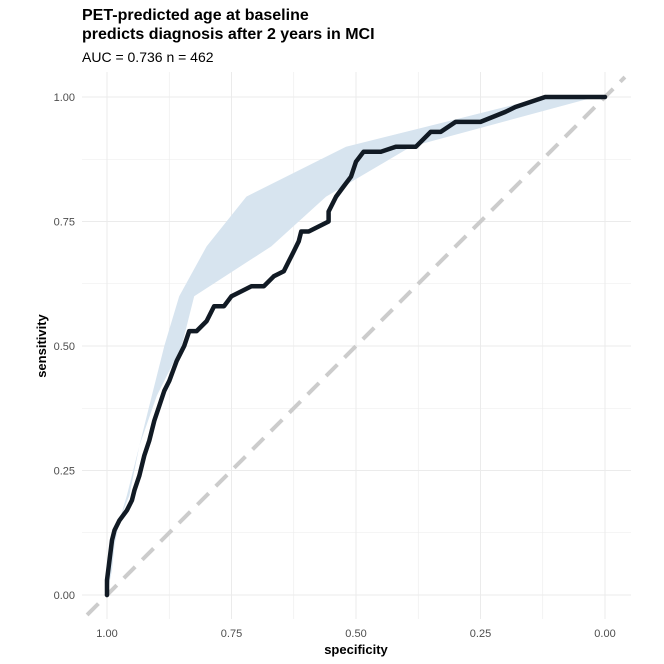 This screenshot has height=664, width=664. I want to click on x-tick-label: 1.00, so click(106, 634).